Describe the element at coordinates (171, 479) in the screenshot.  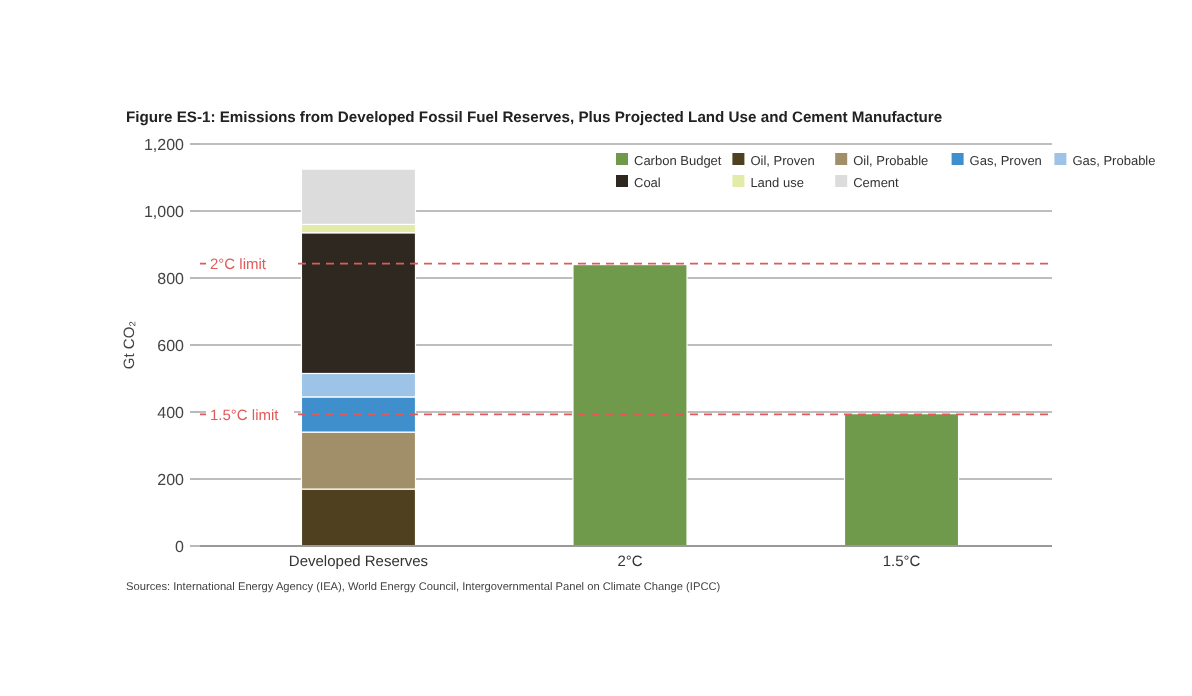
I see `y-tick-label: 200` at that location.